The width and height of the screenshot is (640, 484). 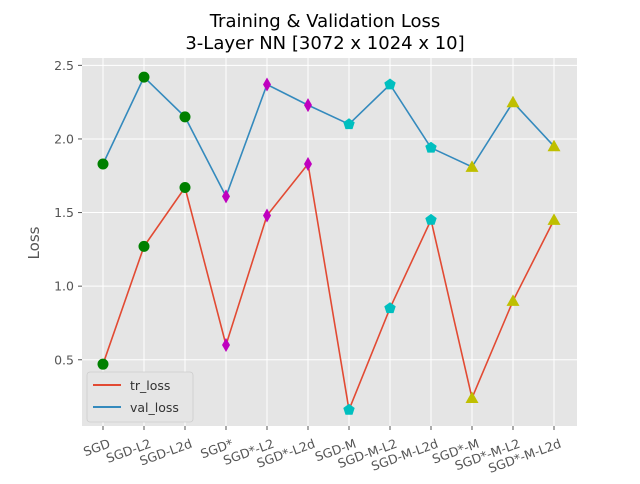 What do you see at coordinates (140, 397) in the screenshot?
I see `legend: tr_loss val_loss` at bounding box center [140, 397].